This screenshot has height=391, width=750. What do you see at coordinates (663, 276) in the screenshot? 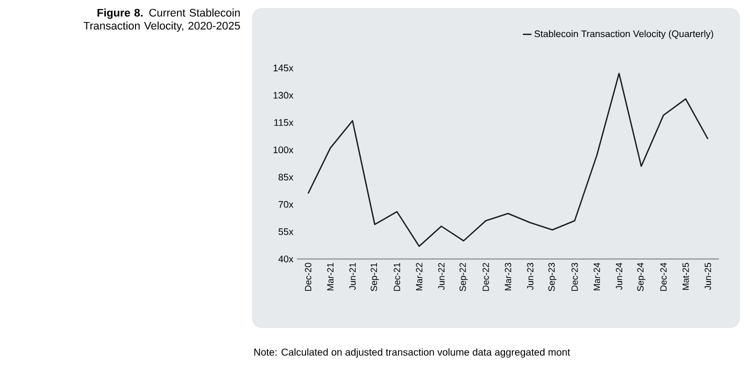
I see `x-tick-label: Dec-24` at bounding box center [663, 276].